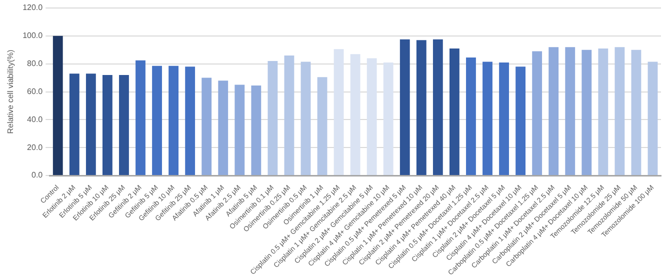 The image size is (669, 277). Describe the element at coordinates (33, 35) in the screenshot. I see `y-tick-label: 100.0` at that location.